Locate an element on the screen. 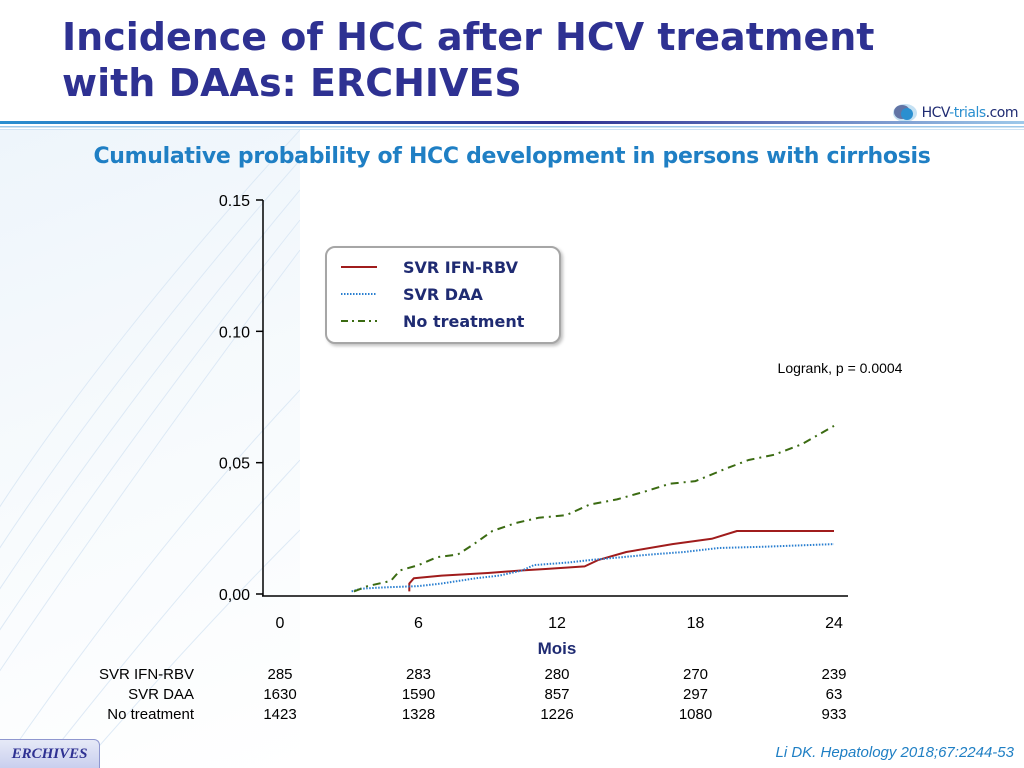 This screenshot has height=768, width=1024. logo-text-hcv: HCV is located at coordinates (935, 113).